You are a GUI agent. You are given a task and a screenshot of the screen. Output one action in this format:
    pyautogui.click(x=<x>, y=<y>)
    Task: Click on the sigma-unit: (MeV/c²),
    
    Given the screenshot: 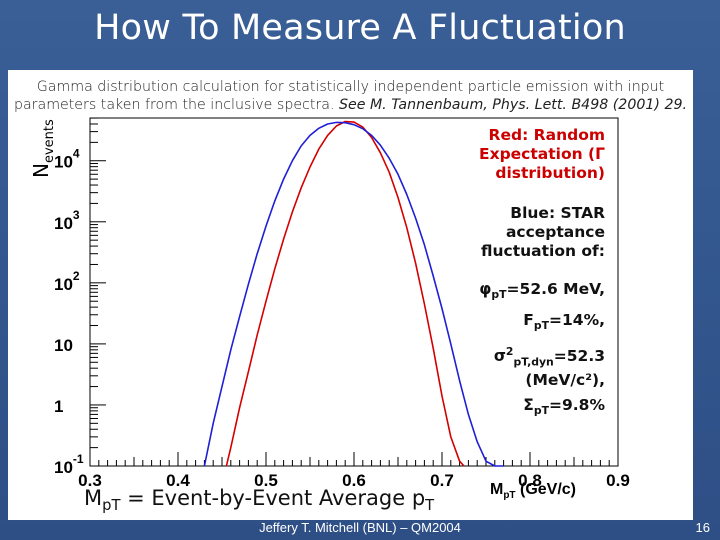 What is the action you would take?
    pyautogui.click(x=565, y=380)
    